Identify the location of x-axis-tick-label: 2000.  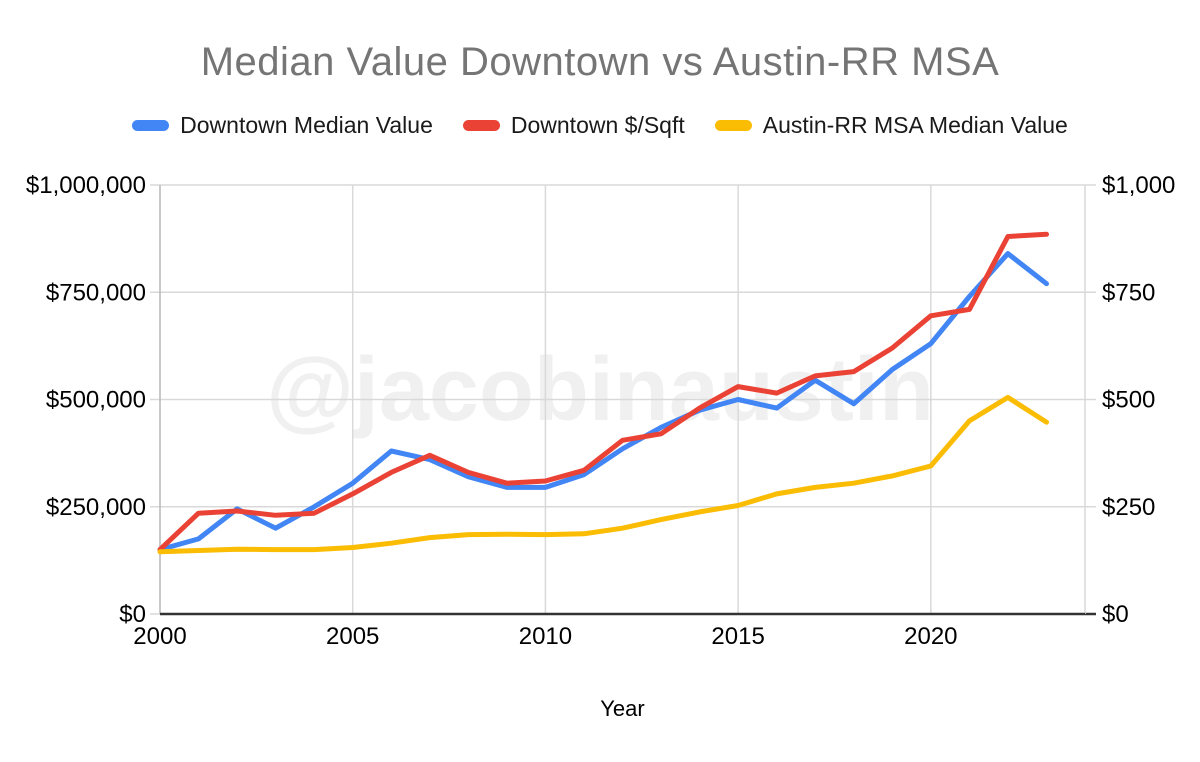
(159, 636).